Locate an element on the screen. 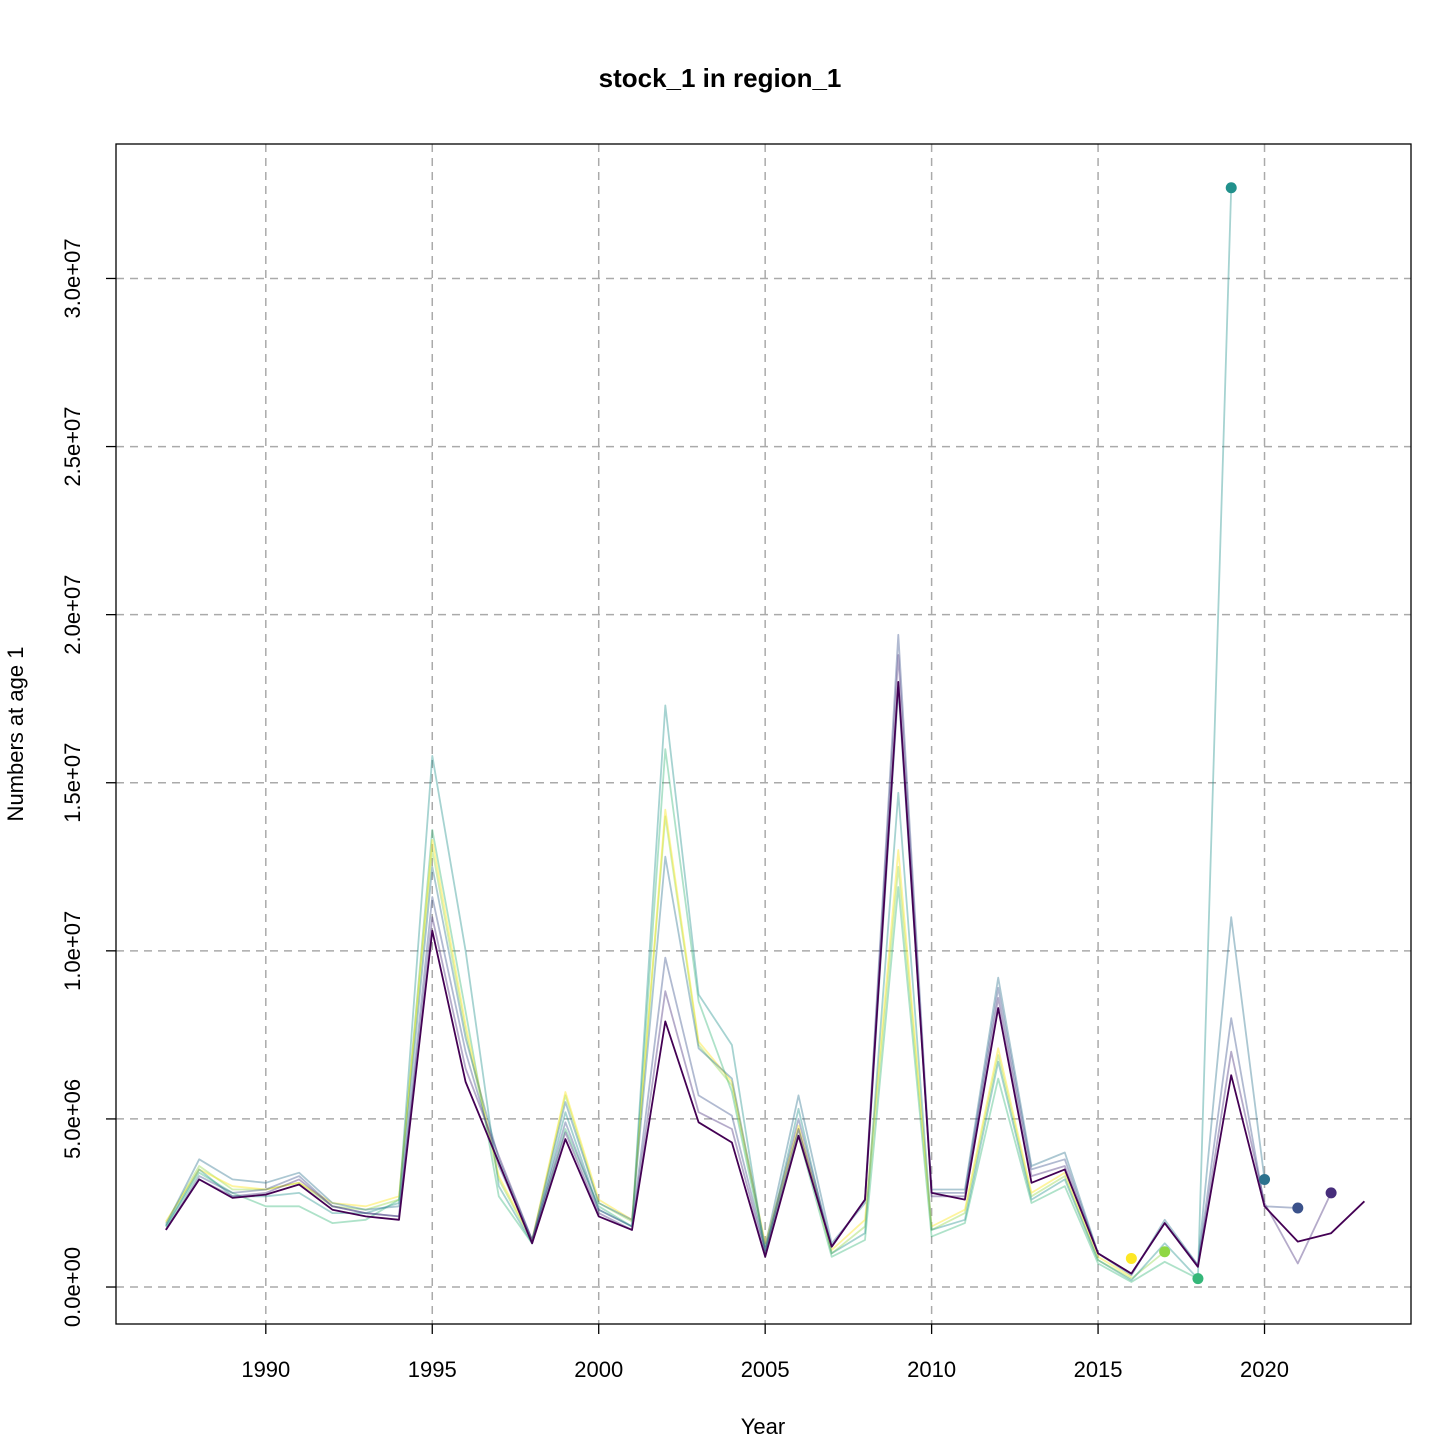 This screenshot has height=1440, width=1440. x-axis: 1990 1995 2000 2005 2010 2015 2020 is located at coordinates (765, 1353).